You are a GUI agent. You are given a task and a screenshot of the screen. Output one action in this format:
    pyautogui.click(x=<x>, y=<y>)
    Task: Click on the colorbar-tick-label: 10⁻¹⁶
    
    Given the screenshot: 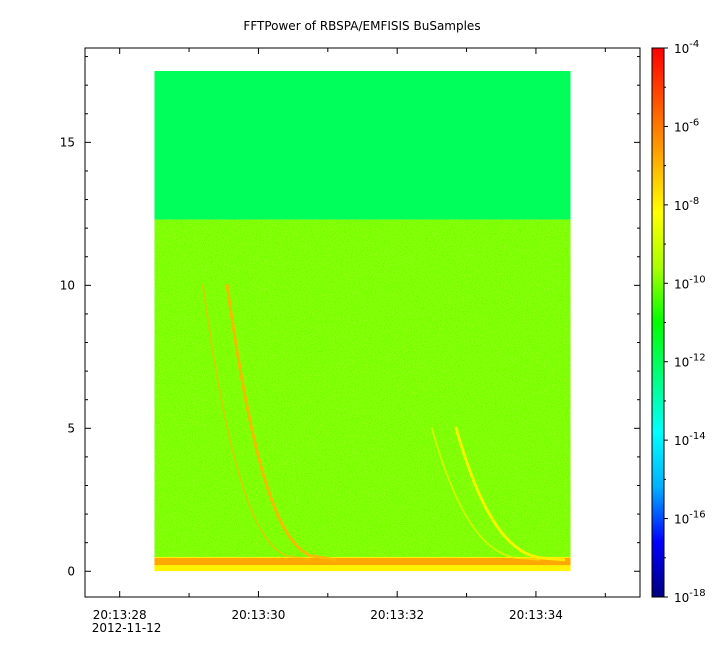 What is the action you would take?
    pyautogui.click(x=690, y=518)
    